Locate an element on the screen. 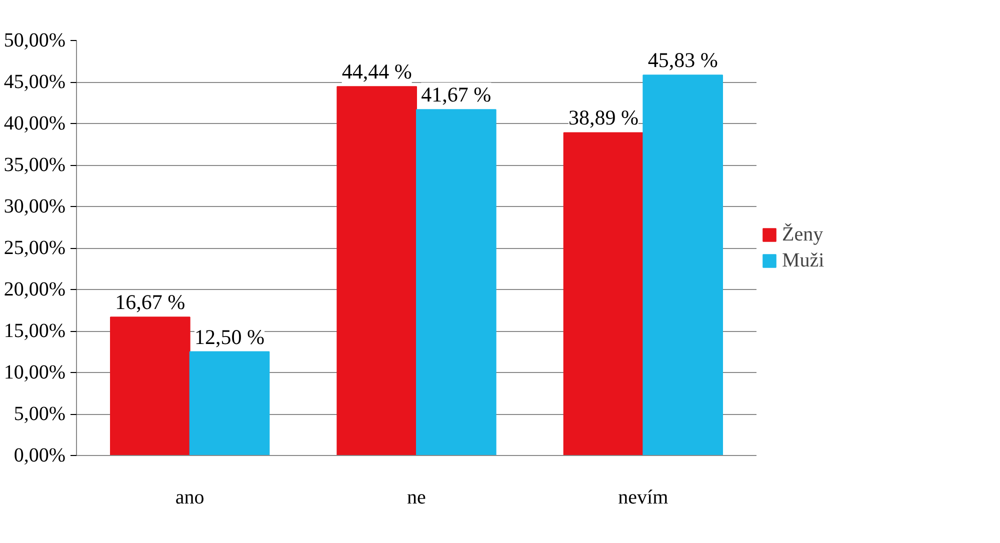  data-label: 41,67 % is located at coordinates (456, 94).